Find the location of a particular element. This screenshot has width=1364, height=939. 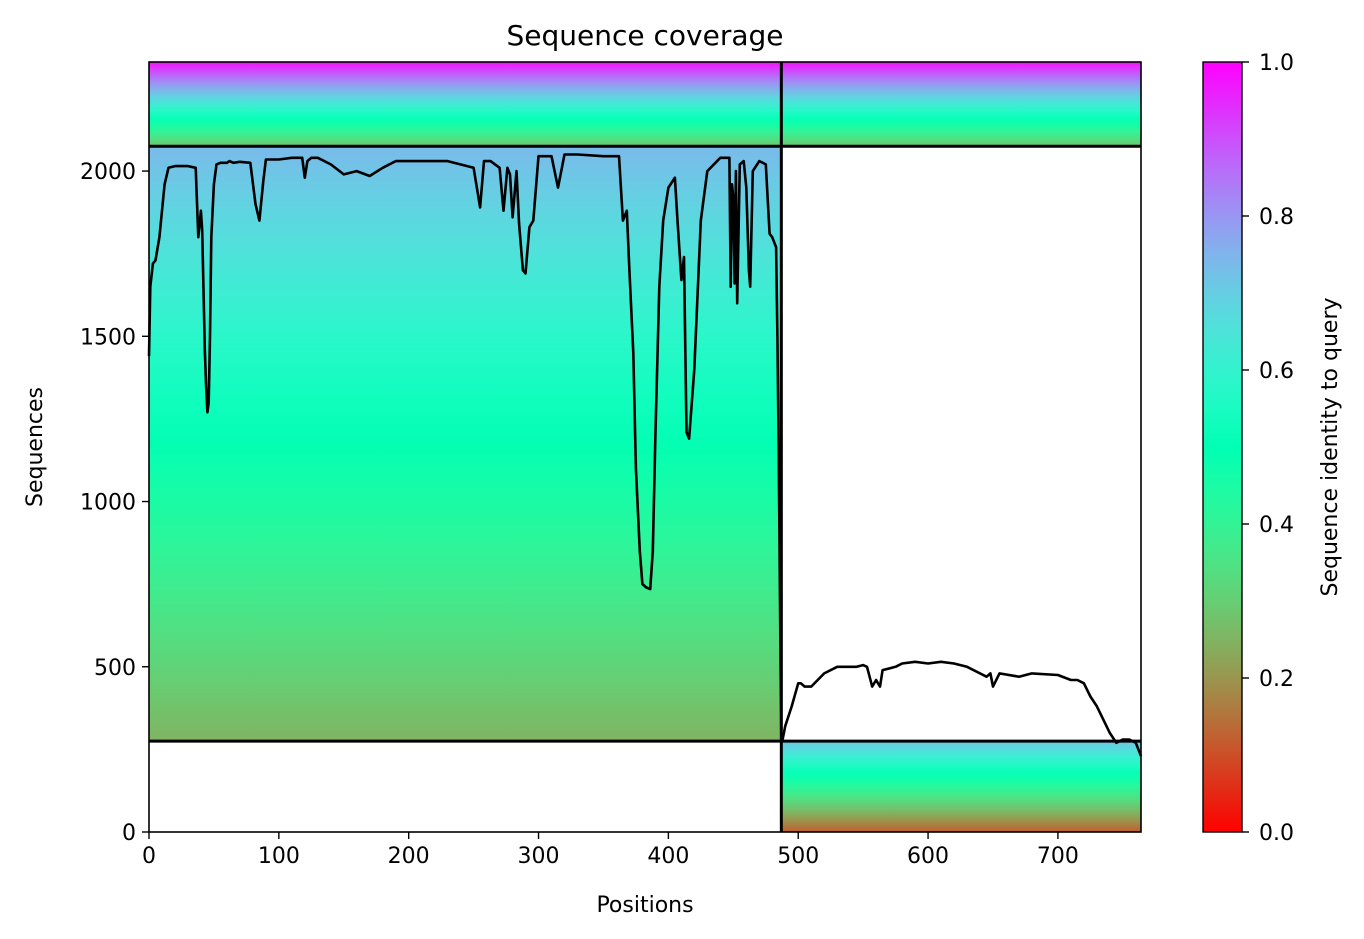

colorbar-gradient is located at coordinates (1222, 447).